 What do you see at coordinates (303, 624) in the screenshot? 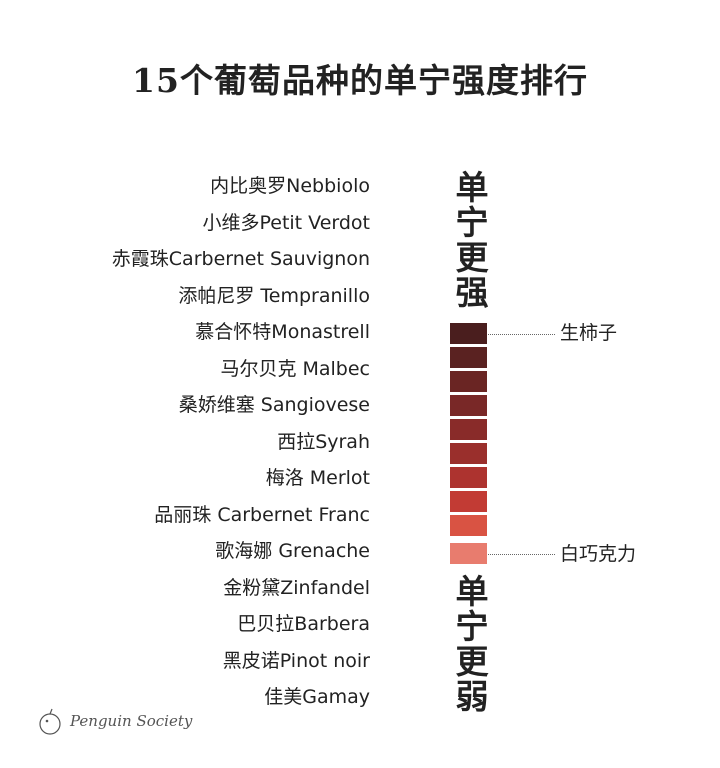
I see `grape-name: 巴贝拉Barbera` at bounding box center [303, 624].